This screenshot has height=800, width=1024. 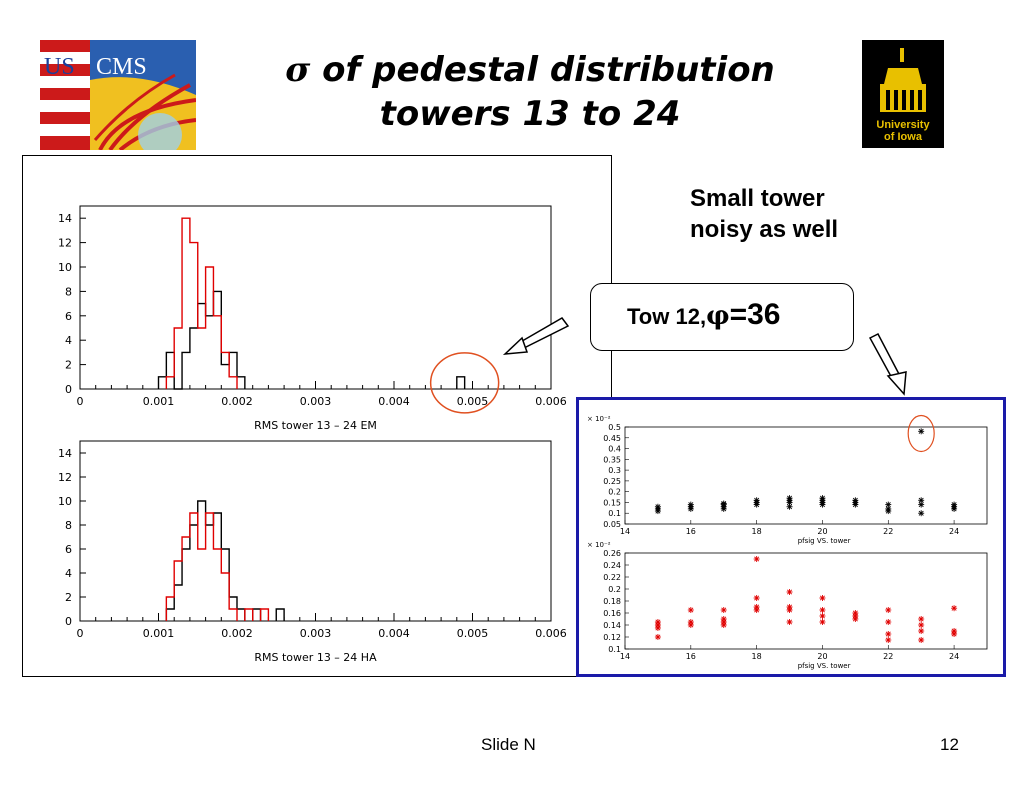 I want to click on y-tick-label: 0.18, so click(x=612, y=601).